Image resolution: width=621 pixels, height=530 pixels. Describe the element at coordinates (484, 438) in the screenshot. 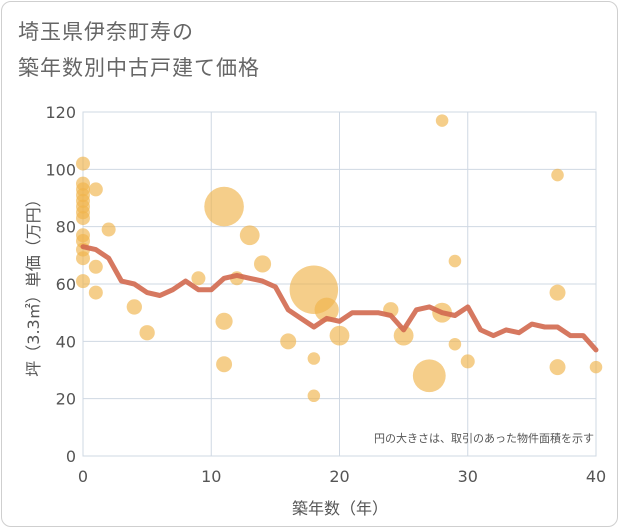

I see `size-note: 円の大きさは、取引のあった物件面積を示す` at that location.